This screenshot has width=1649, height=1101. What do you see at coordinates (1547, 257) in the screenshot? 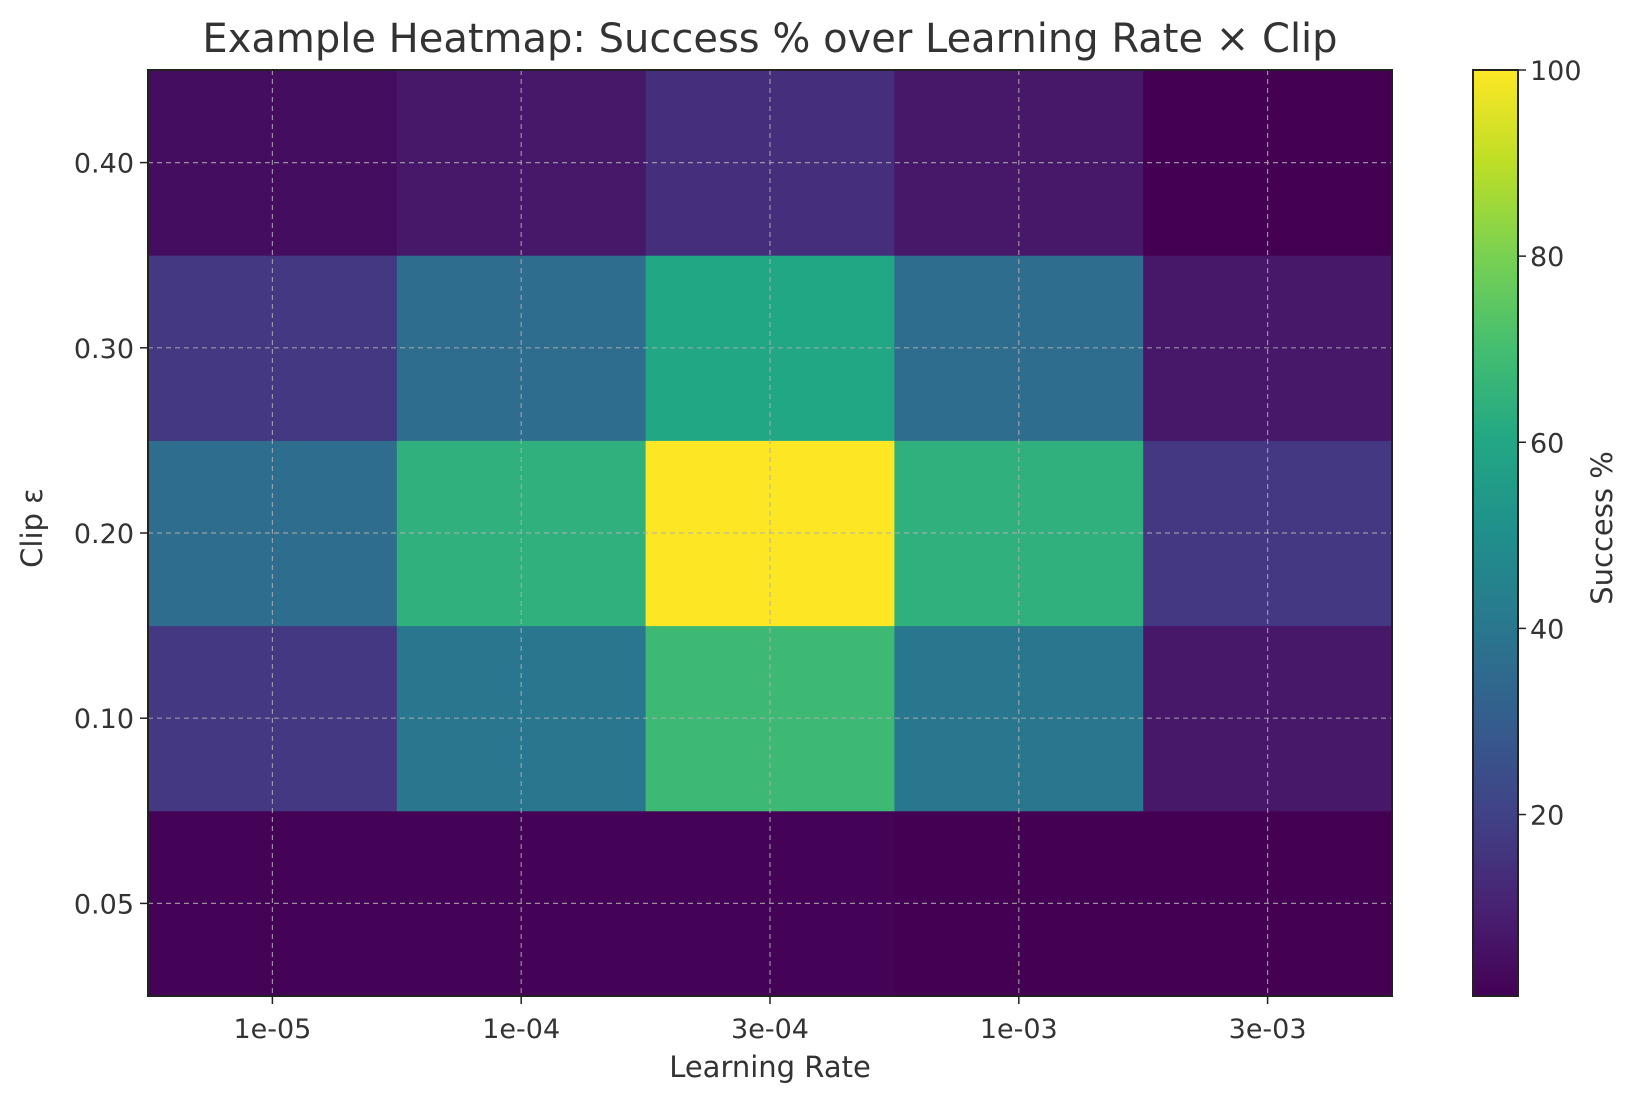
I see `colorbar-tick-label: 80` at bounding box center [1547, 257].